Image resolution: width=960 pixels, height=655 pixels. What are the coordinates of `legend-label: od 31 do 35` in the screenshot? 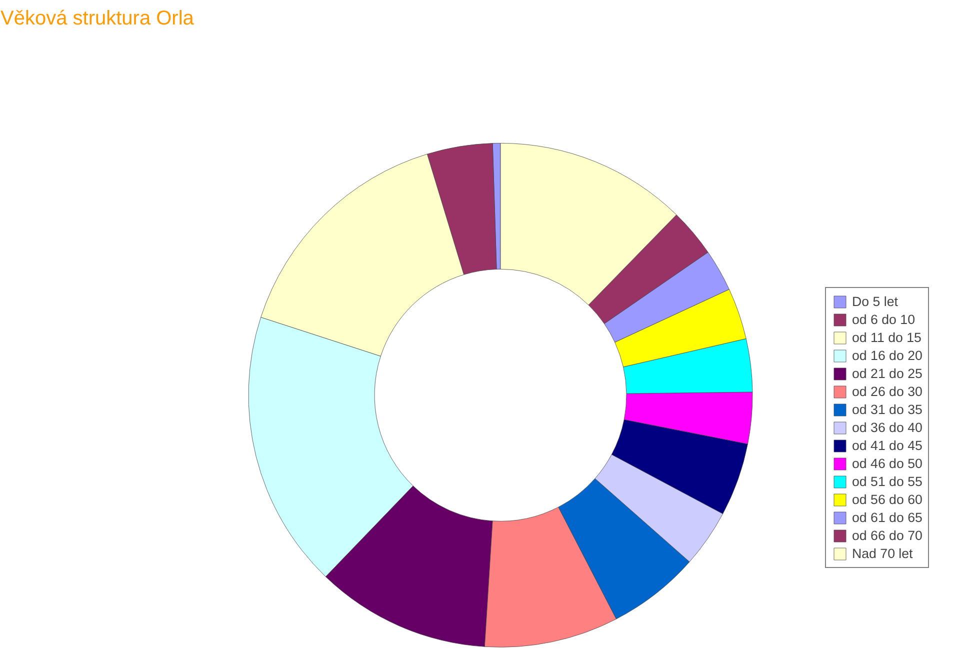 It's located at (887, 409).